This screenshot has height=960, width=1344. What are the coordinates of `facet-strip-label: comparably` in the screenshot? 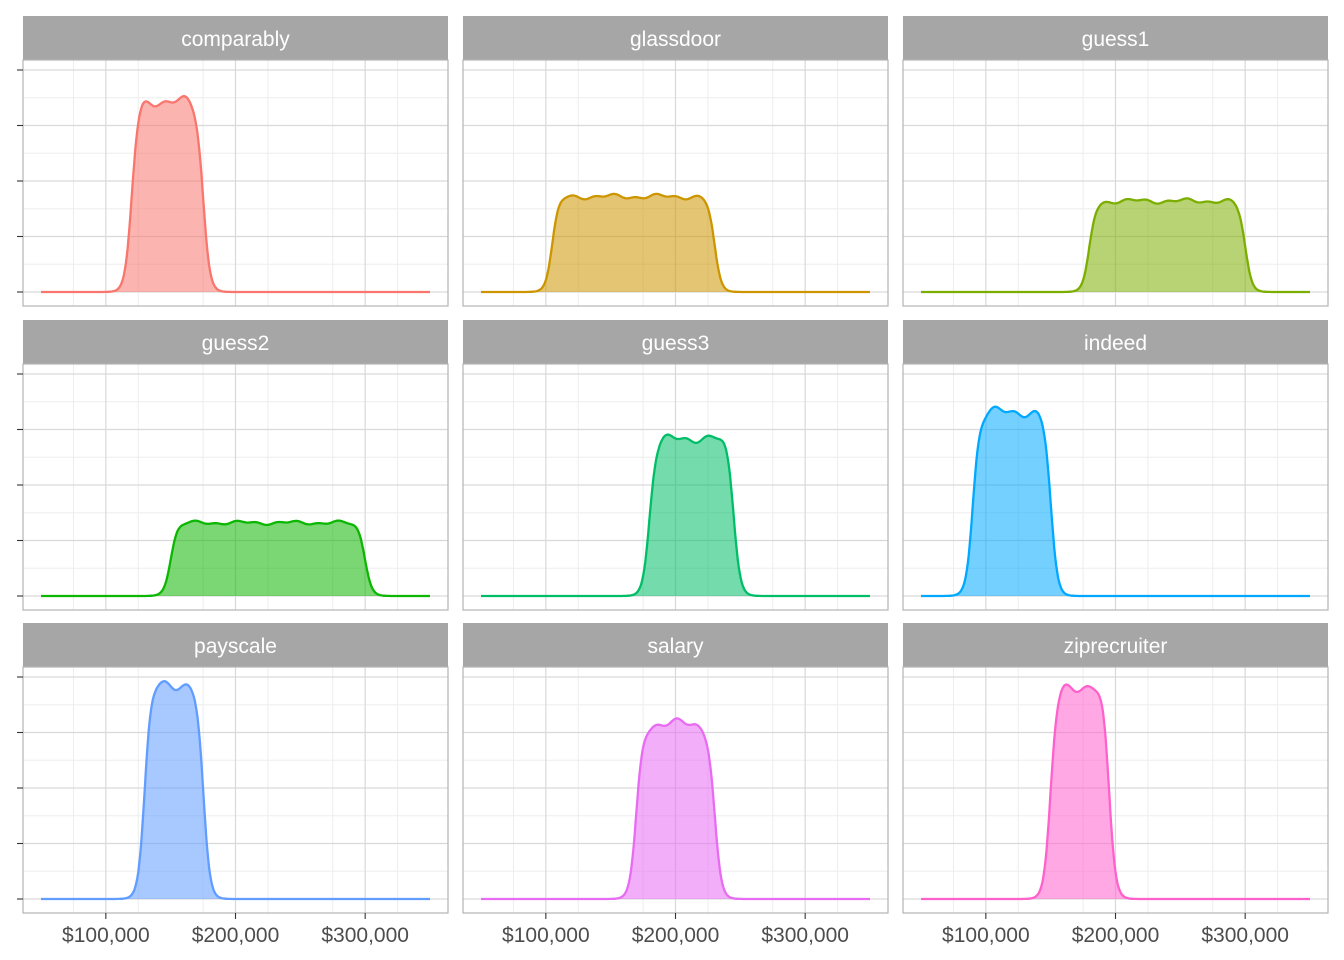 It's located at (235, 39).